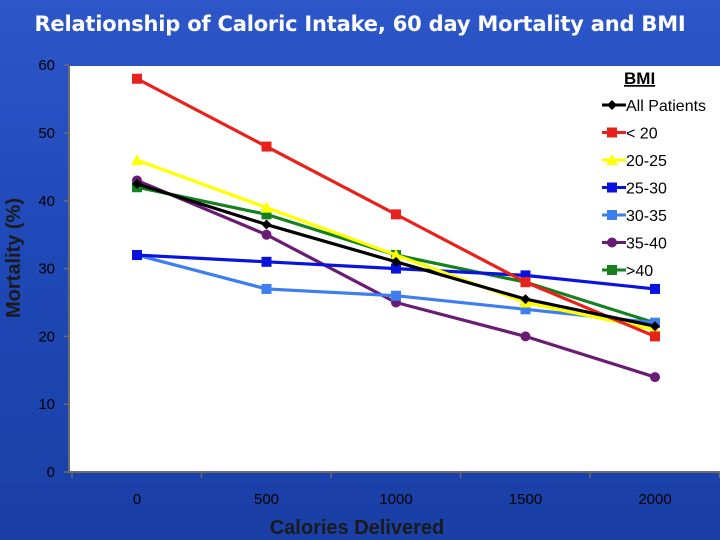 The image size is (720, 540). I want to click on y-tick-label: 10, so click(46, 404).